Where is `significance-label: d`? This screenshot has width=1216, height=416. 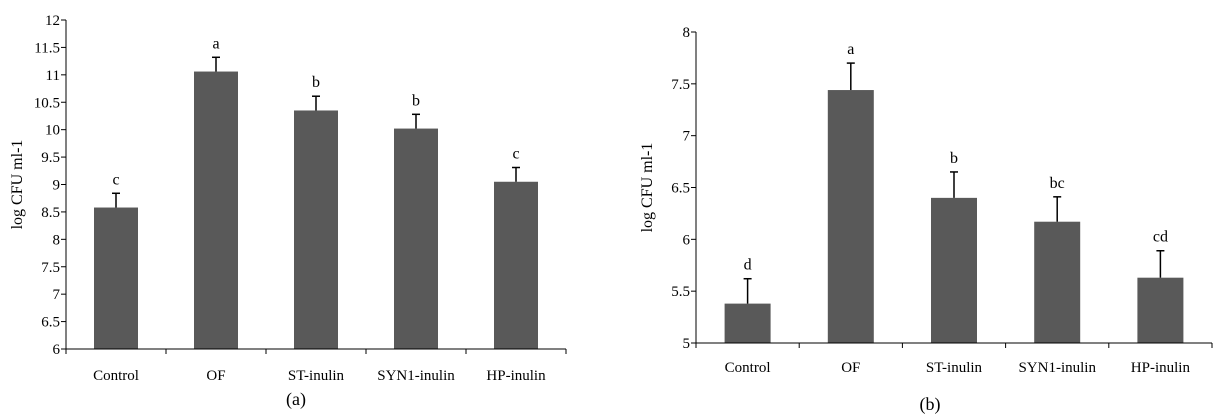
significance-label: d is located at coordinates (748, 265).